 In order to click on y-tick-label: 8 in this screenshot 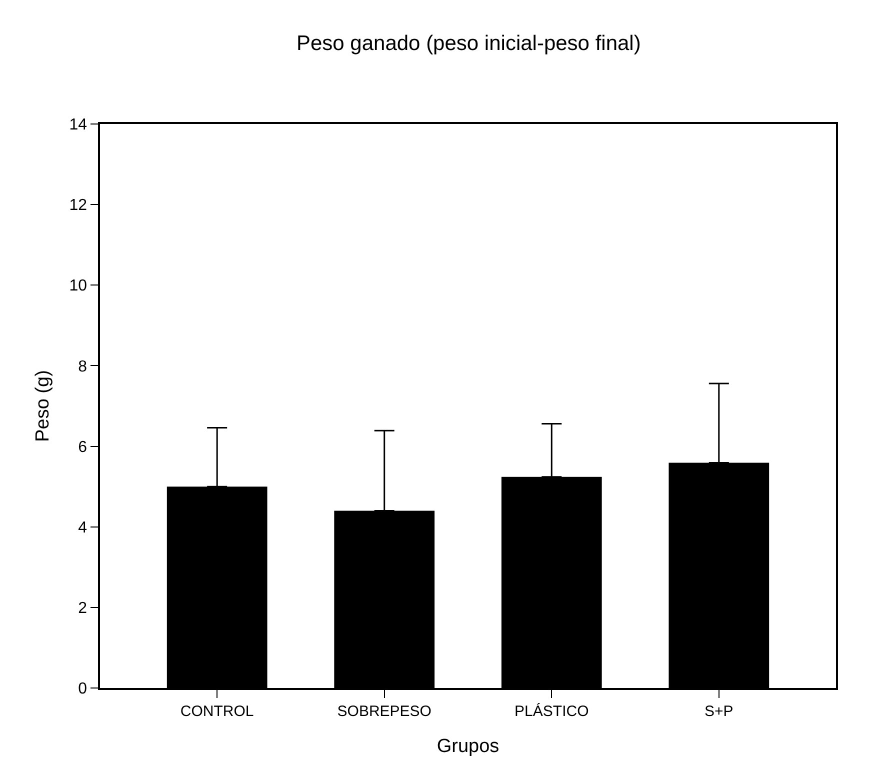, I will do `click(83, 367)`.